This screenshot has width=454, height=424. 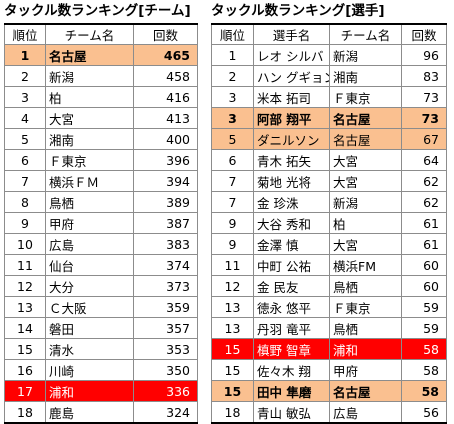 What do you see at coordinates (291, 328) in the screenshot?
I see `player-cell: 丹羽 竜平` at bounding box center [291, 328].